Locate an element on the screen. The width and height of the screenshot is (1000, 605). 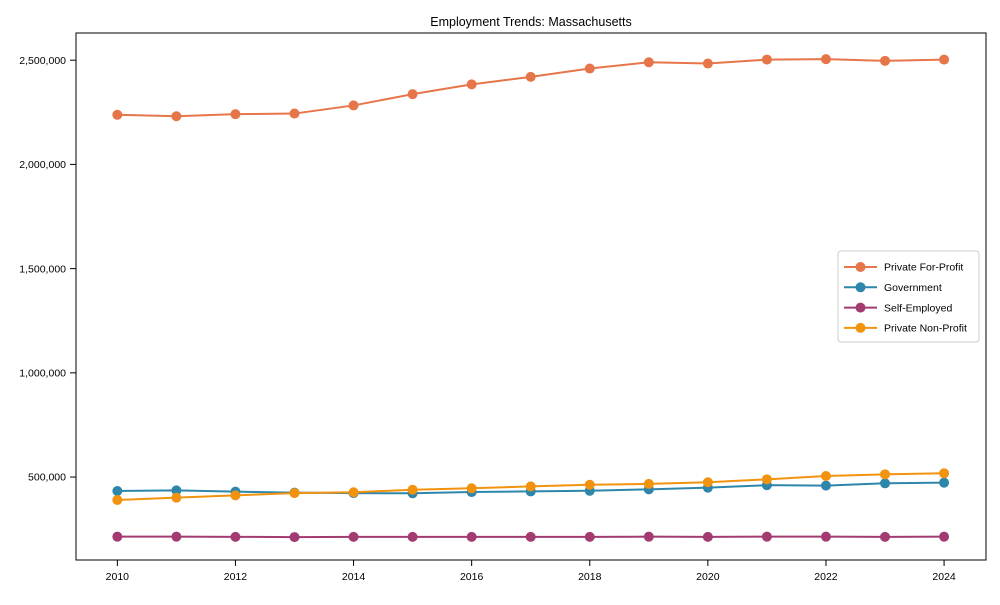
data-point-private-non-profit-2022 is located at coordinates (826, 476).